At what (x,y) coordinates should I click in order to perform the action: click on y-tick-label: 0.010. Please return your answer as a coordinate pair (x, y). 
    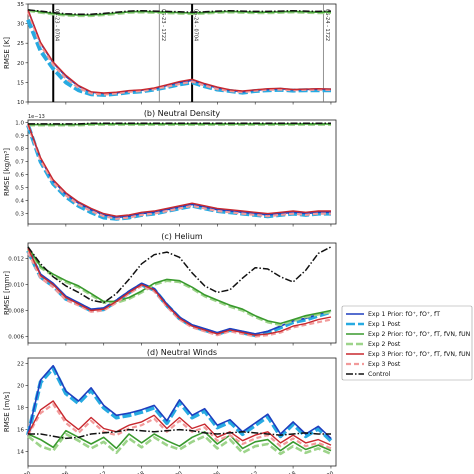
    Looking at the image, I should click on (16, 286).